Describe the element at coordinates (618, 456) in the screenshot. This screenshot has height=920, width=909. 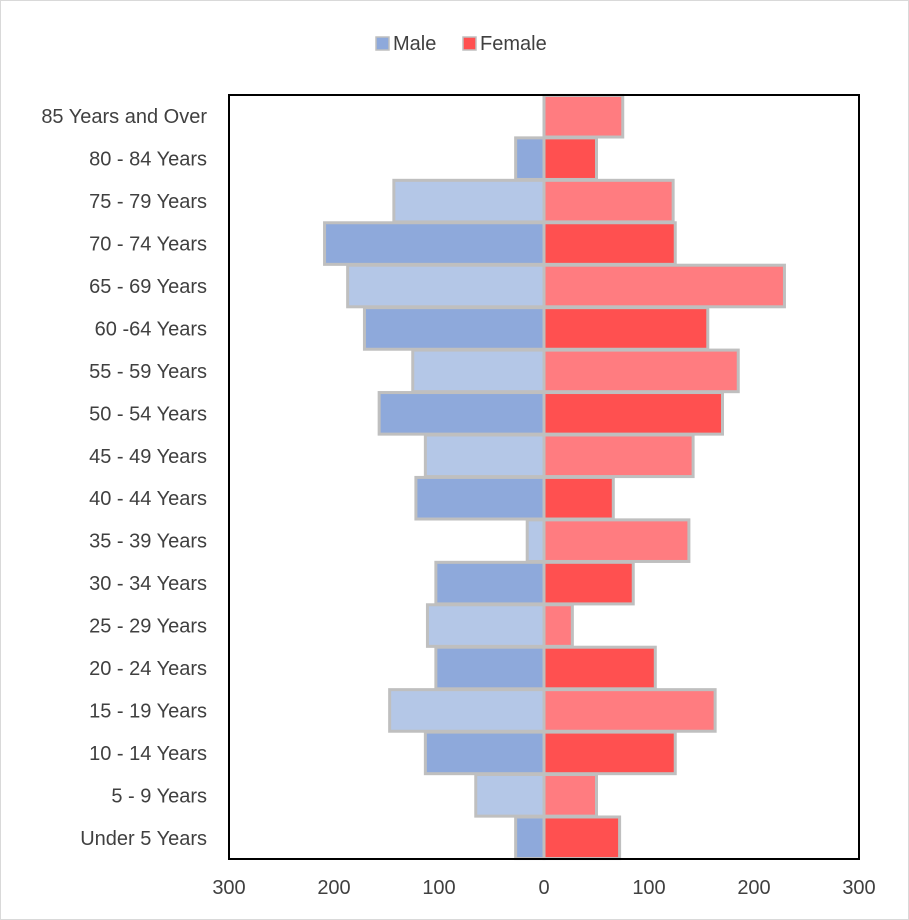
I see `bar-female-45-49-years` at that location.